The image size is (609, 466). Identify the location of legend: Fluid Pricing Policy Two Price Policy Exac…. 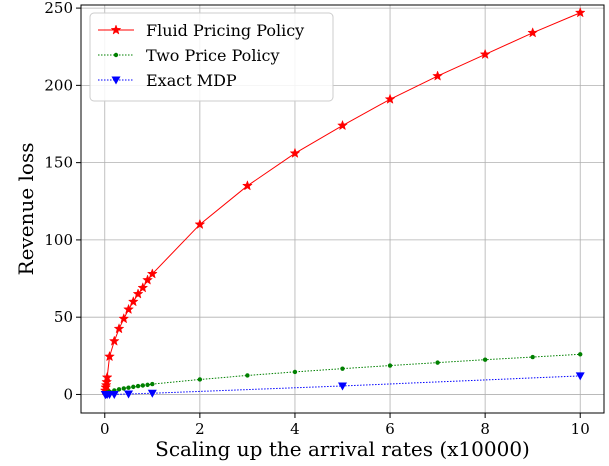
(211, 57).